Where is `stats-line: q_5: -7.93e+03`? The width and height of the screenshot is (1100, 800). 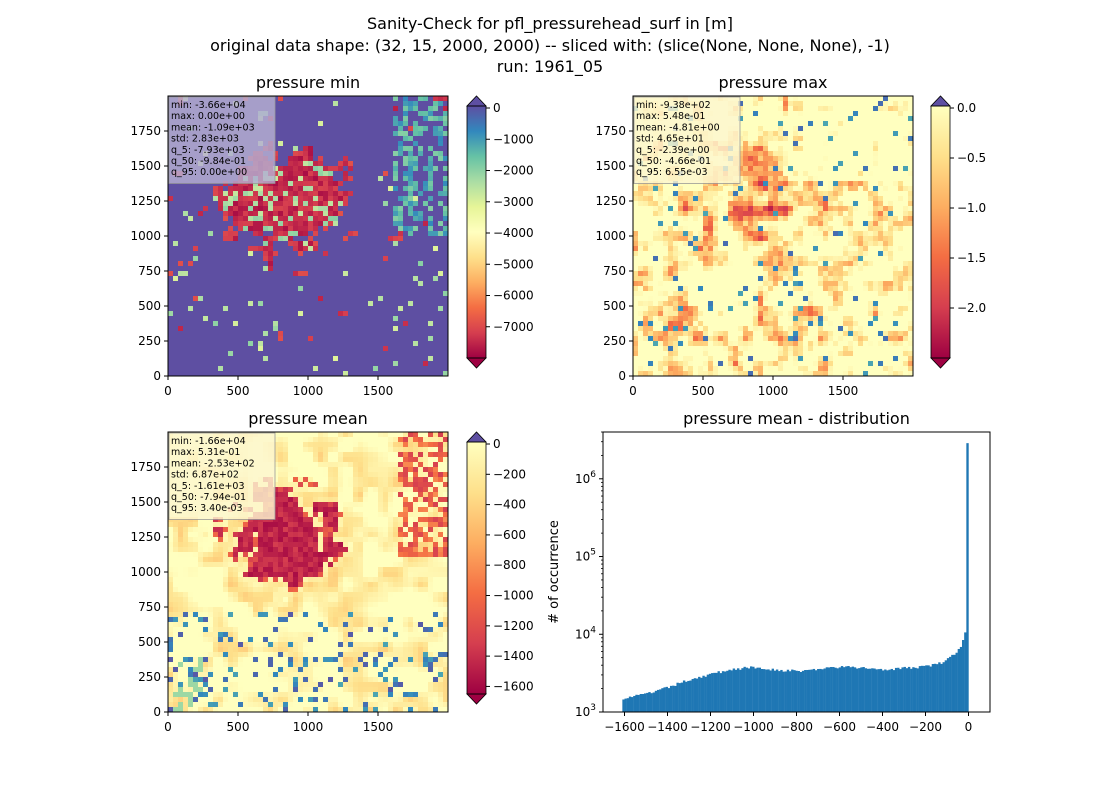
stats-line: q_5: -7.93e+03 is located at coordinates (208, 150).